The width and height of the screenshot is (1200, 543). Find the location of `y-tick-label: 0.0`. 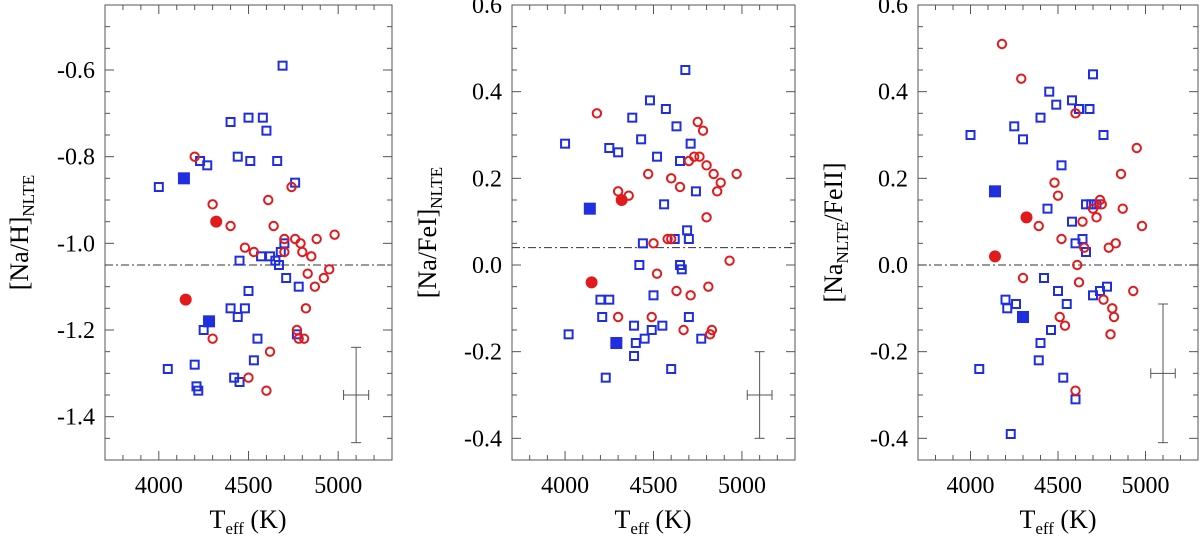

y-tick-label: 0.0 is located at coordinates (487, 266).